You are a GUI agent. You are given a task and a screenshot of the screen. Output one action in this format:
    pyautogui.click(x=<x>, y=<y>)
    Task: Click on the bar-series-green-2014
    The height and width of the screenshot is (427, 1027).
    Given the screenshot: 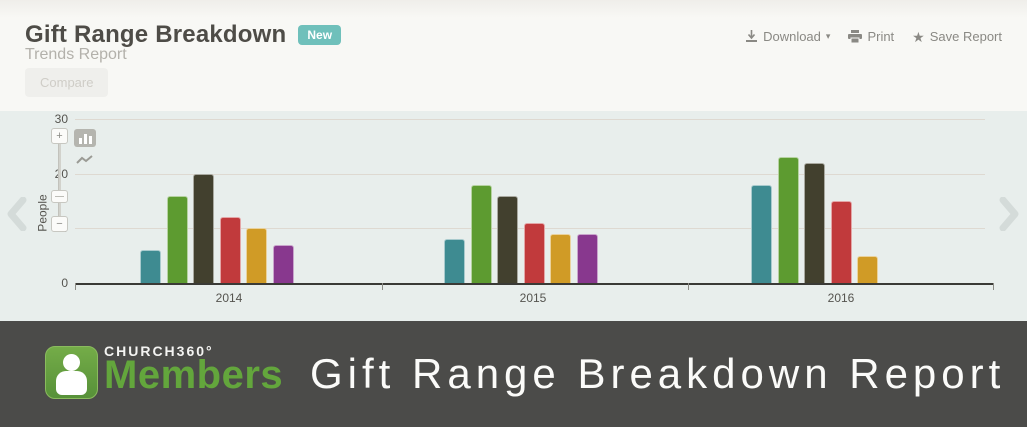 What is the action you would take?
    pyautogui.click(x=177, y=239)
    